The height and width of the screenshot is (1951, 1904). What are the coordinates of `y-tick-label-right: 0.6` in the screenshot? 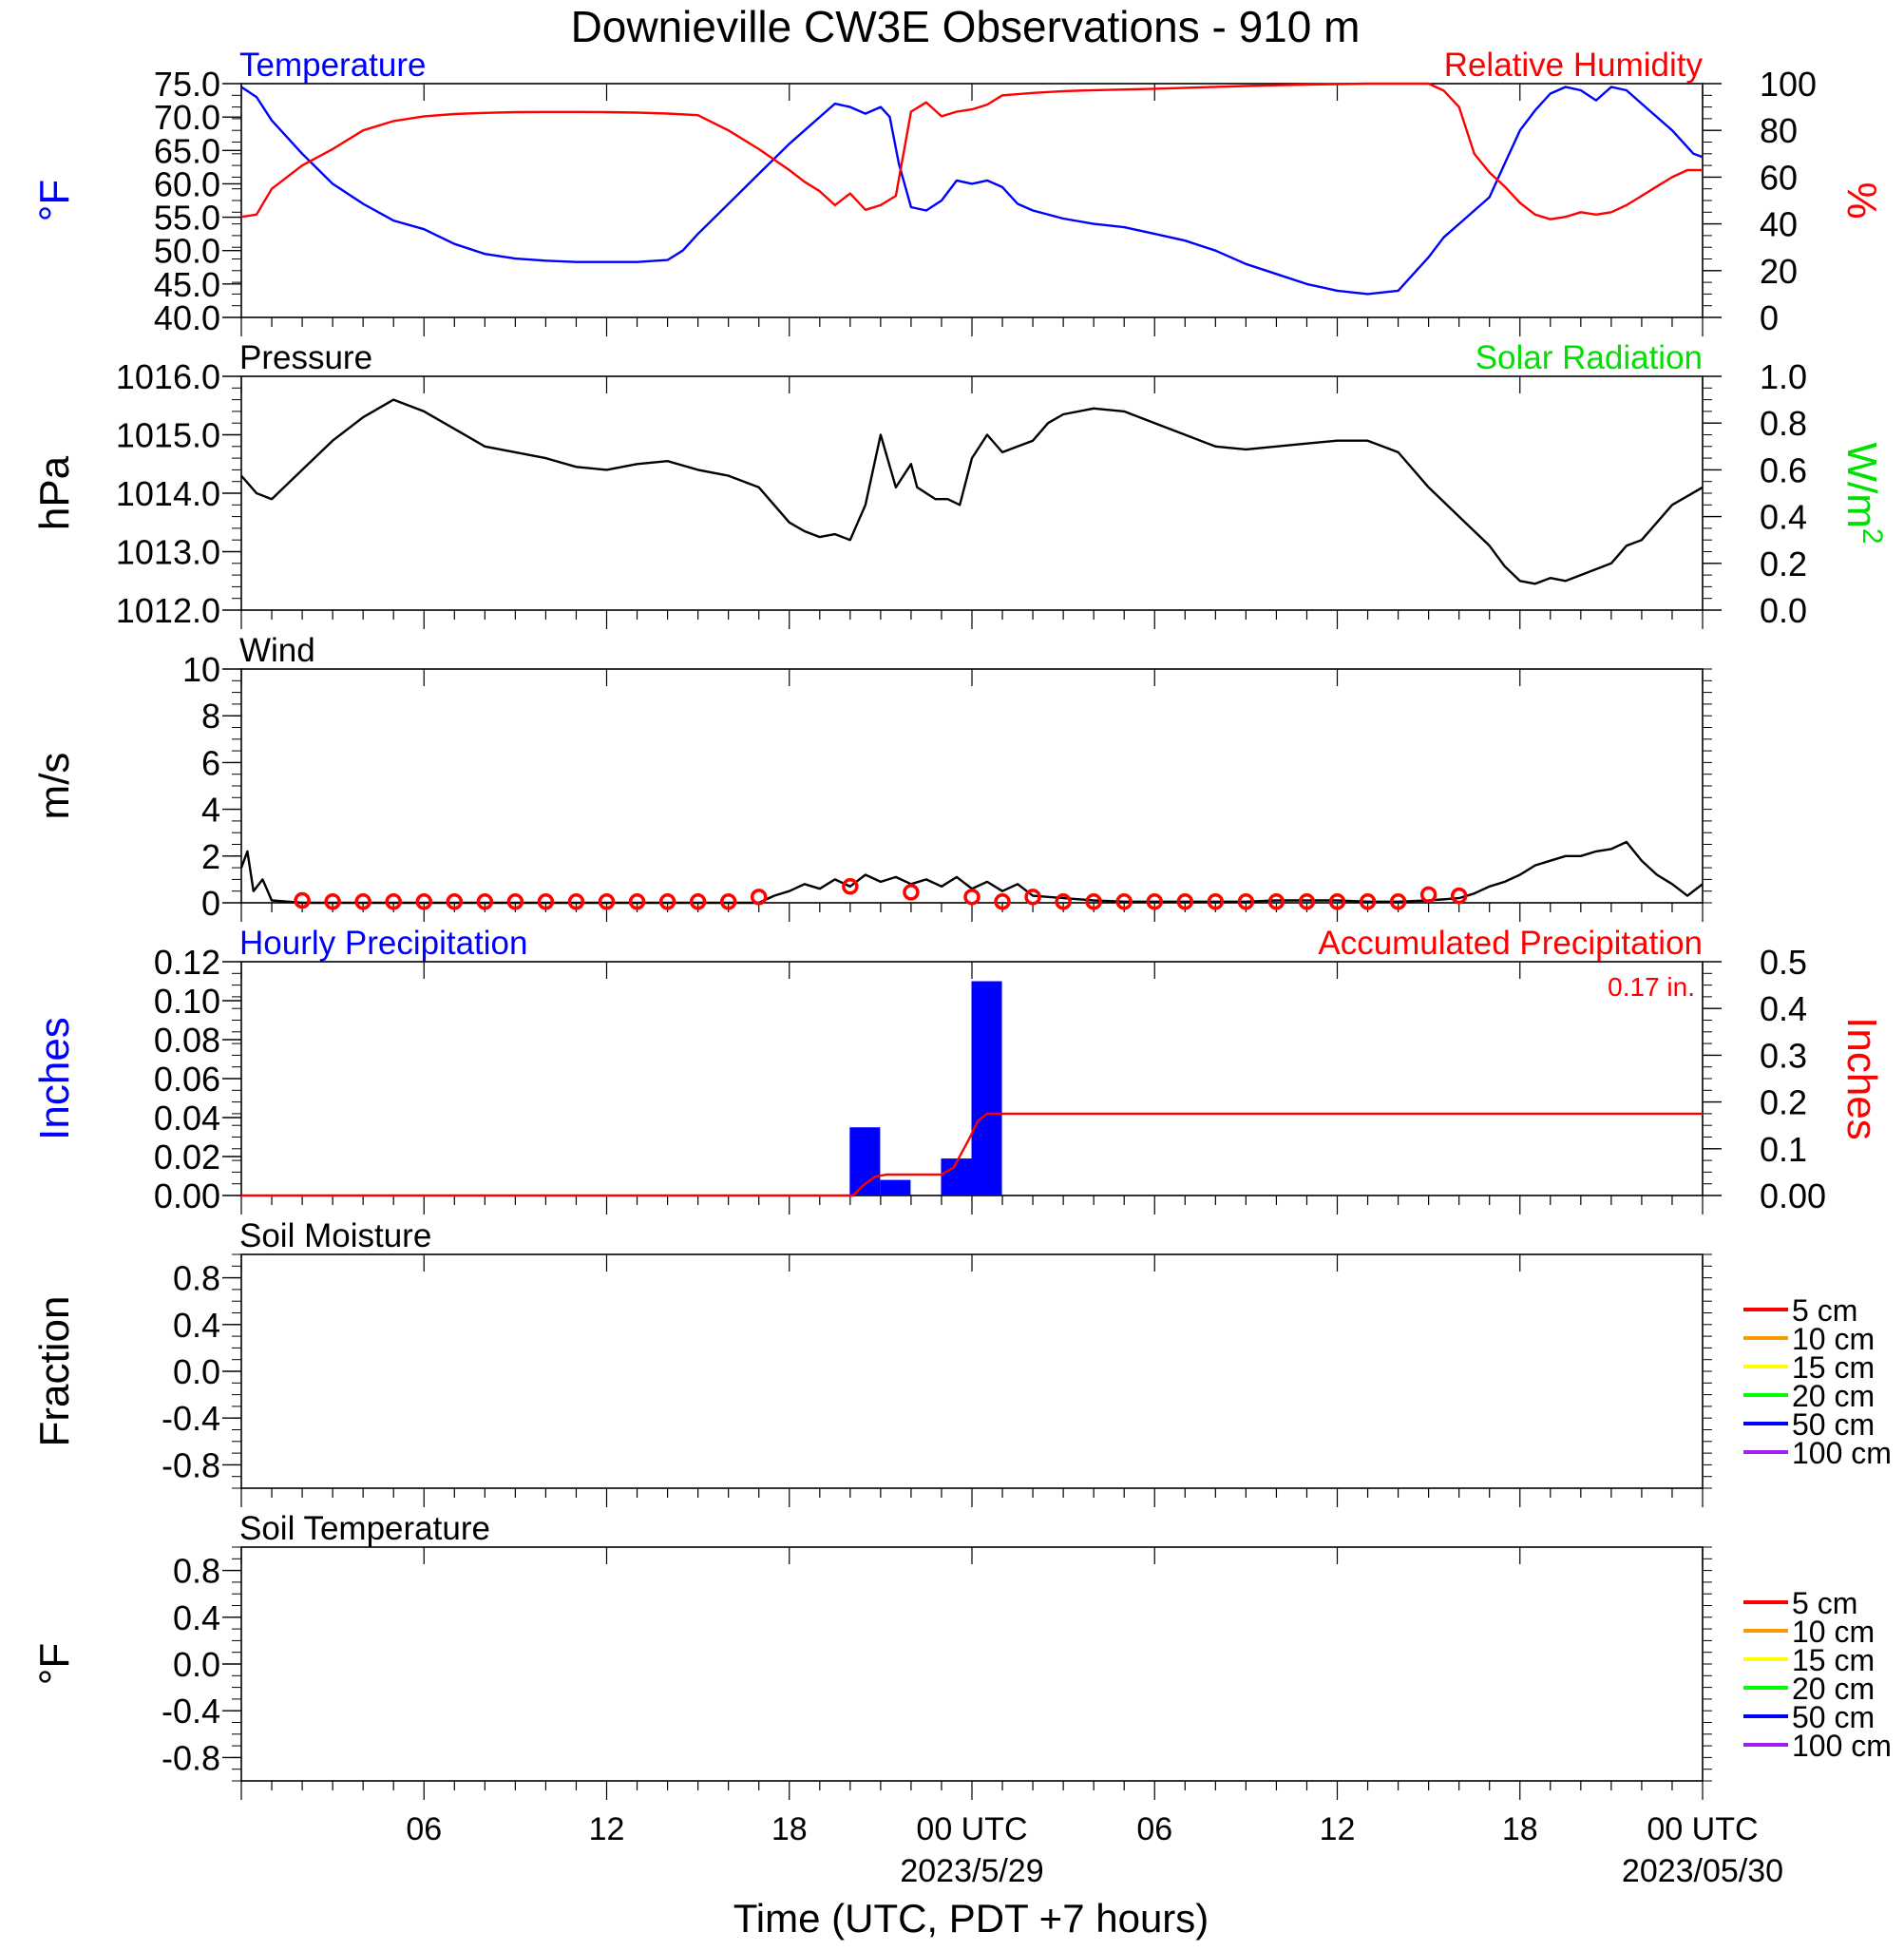 It's located at (1783, 469).